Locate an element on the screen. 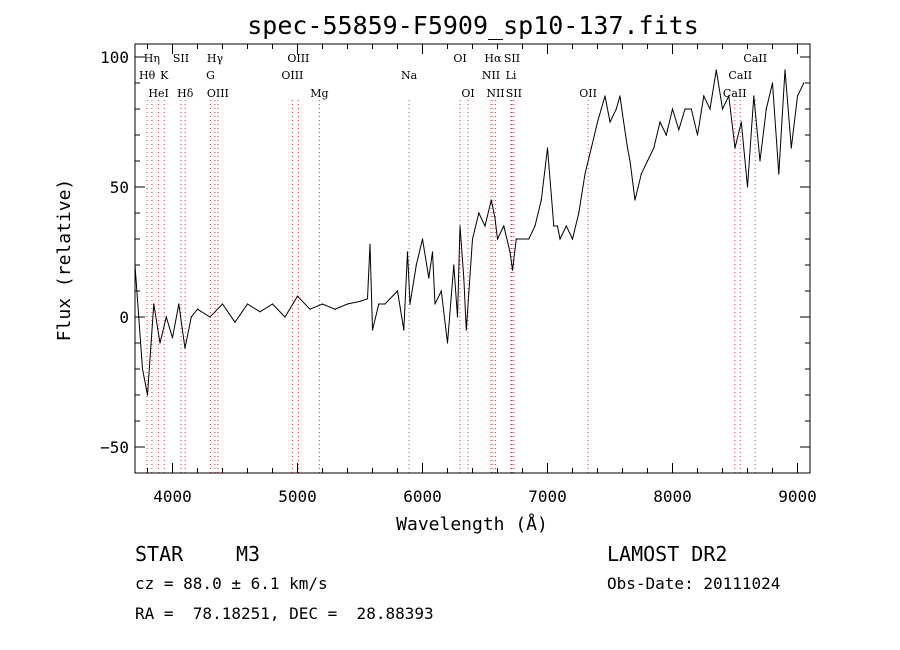 The width and height of the screenshot is (900, 650). x-tick-label: 7000 is located at coordinates (547, 496).